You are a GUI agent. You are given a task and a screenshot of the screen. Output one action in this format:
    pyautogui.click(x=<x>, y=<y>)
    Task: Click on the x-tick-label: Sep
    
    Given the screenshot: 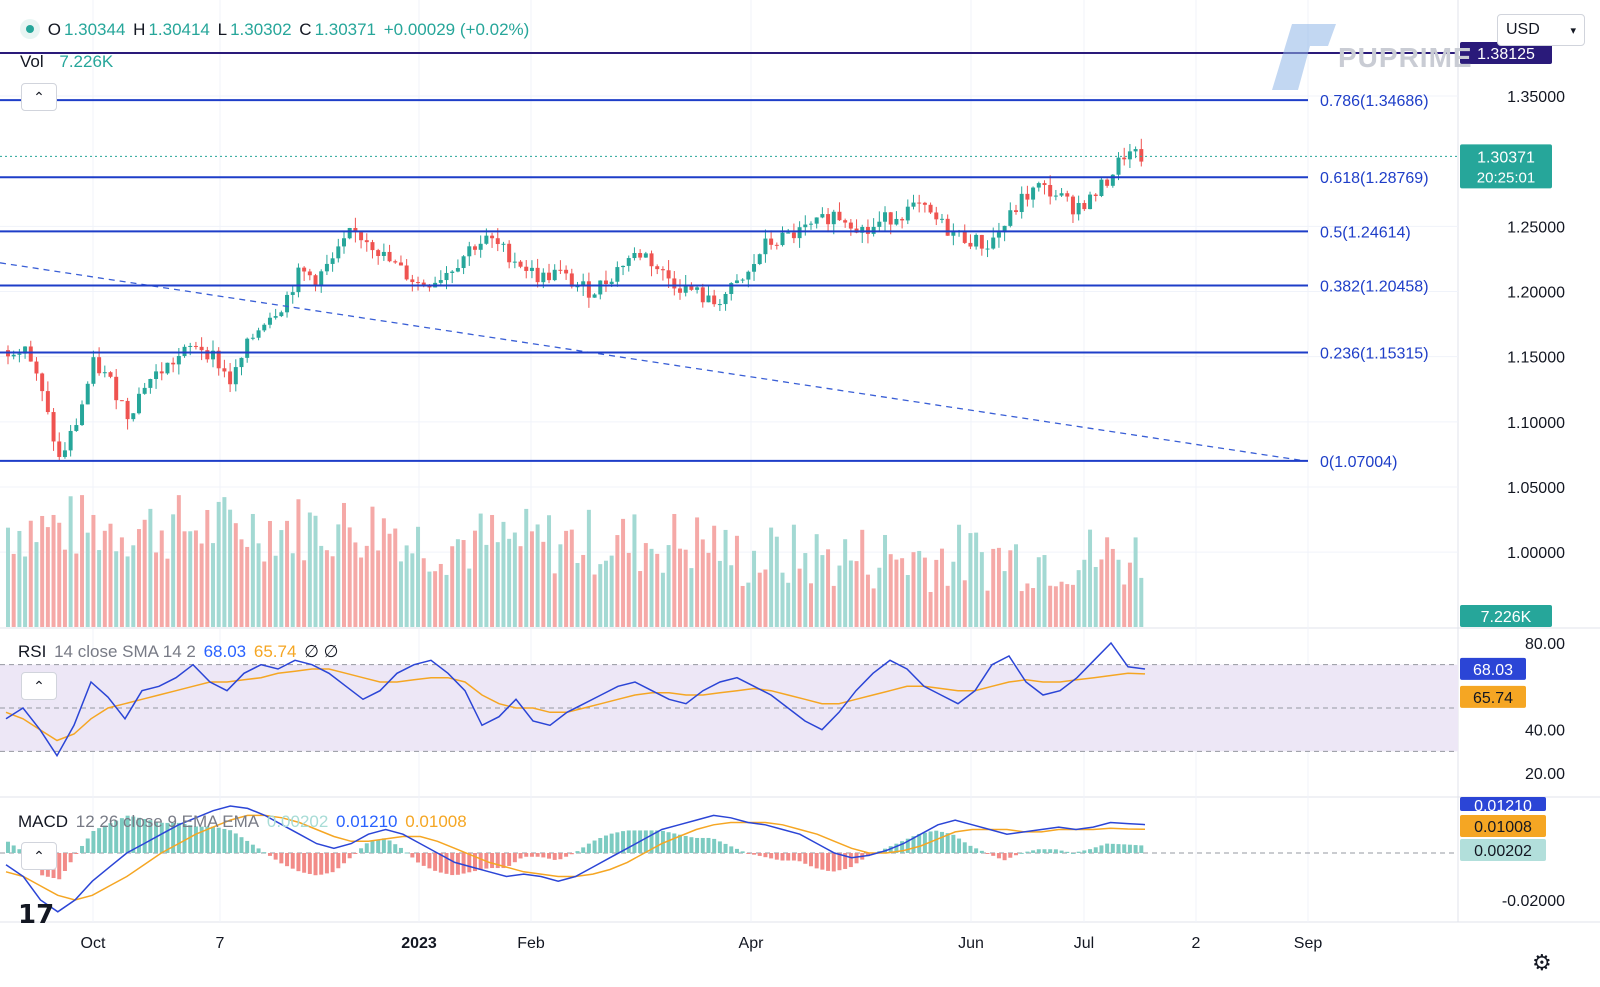 What is the action you would take?
    pyautogui.click(x=1308, y=943)
    